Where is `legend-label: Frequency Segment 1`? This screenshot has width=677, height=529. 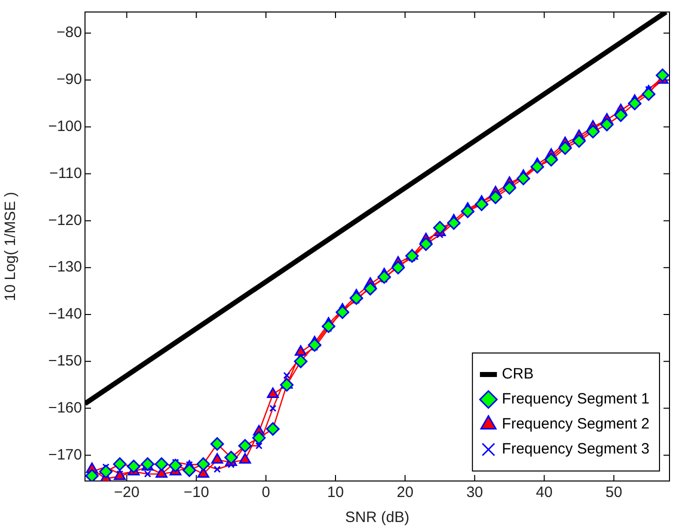 legend-label: Frequency Segment 1 is located at coordinates (576, 399).